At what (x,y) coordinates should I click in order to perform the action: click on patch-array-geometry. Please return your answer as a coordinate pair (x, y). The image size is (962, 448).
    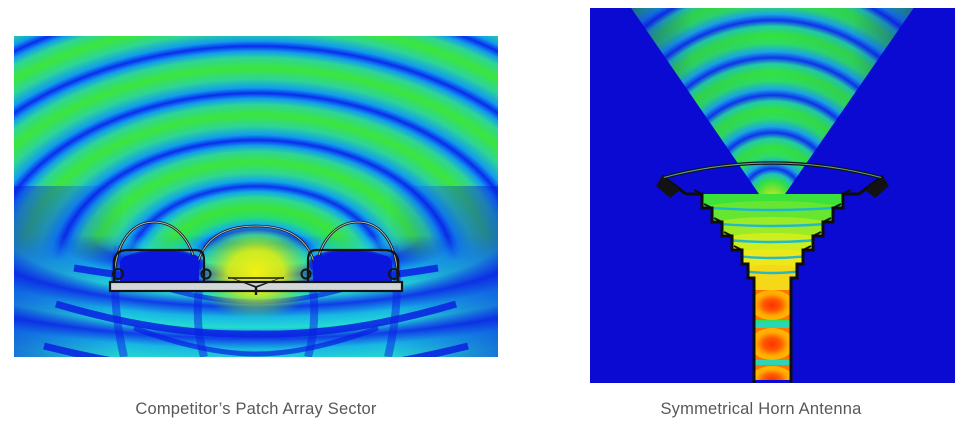
    Looking at the image, I should click on (256, 257).